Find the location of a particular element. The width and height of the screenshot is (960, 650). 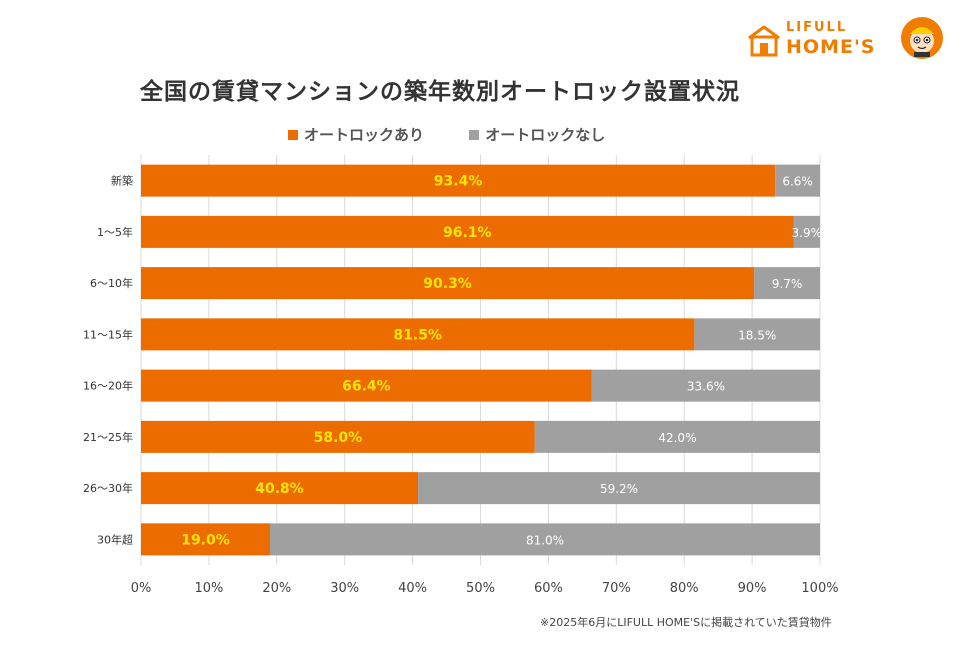

x-tick-label: 30% is located at coordinates (344, 588).